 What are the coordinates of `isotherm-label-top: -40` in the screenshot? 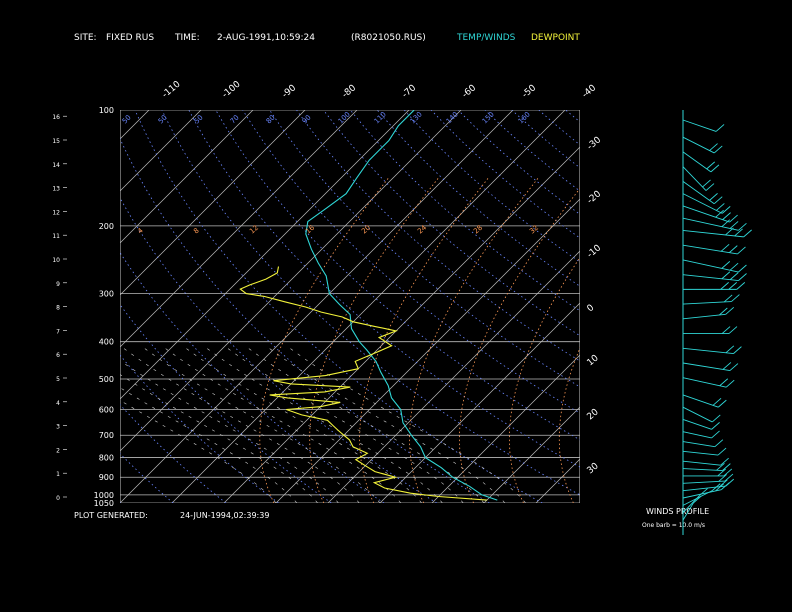 It's located at (590, 91).